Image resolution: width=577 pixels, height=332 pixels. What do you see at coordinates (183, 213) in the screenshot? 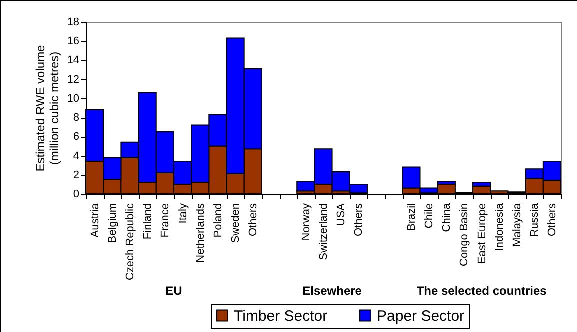
I see `x-tick-label: Italy` at bounding box center [183, 213].